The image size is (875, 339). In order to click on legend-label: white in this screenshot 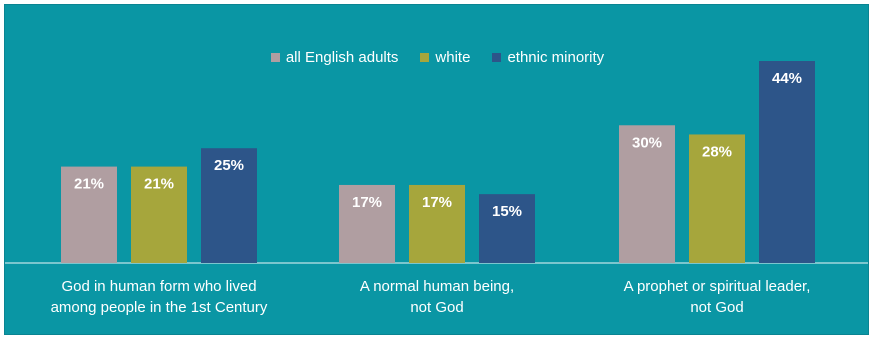, I will do `click(453, 57)`.